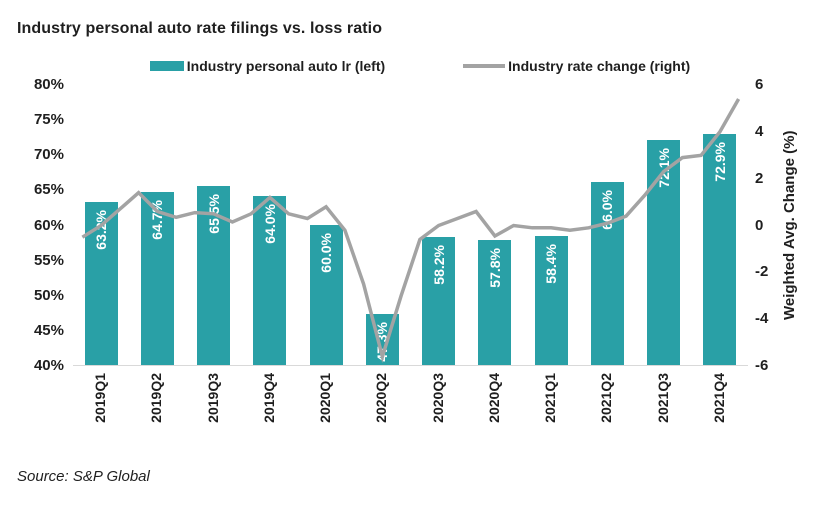 Image resolution: width=840 pixels, height=515 pixels. I want to click on bar-2019Q2: 64.7%, so click(157, 278).